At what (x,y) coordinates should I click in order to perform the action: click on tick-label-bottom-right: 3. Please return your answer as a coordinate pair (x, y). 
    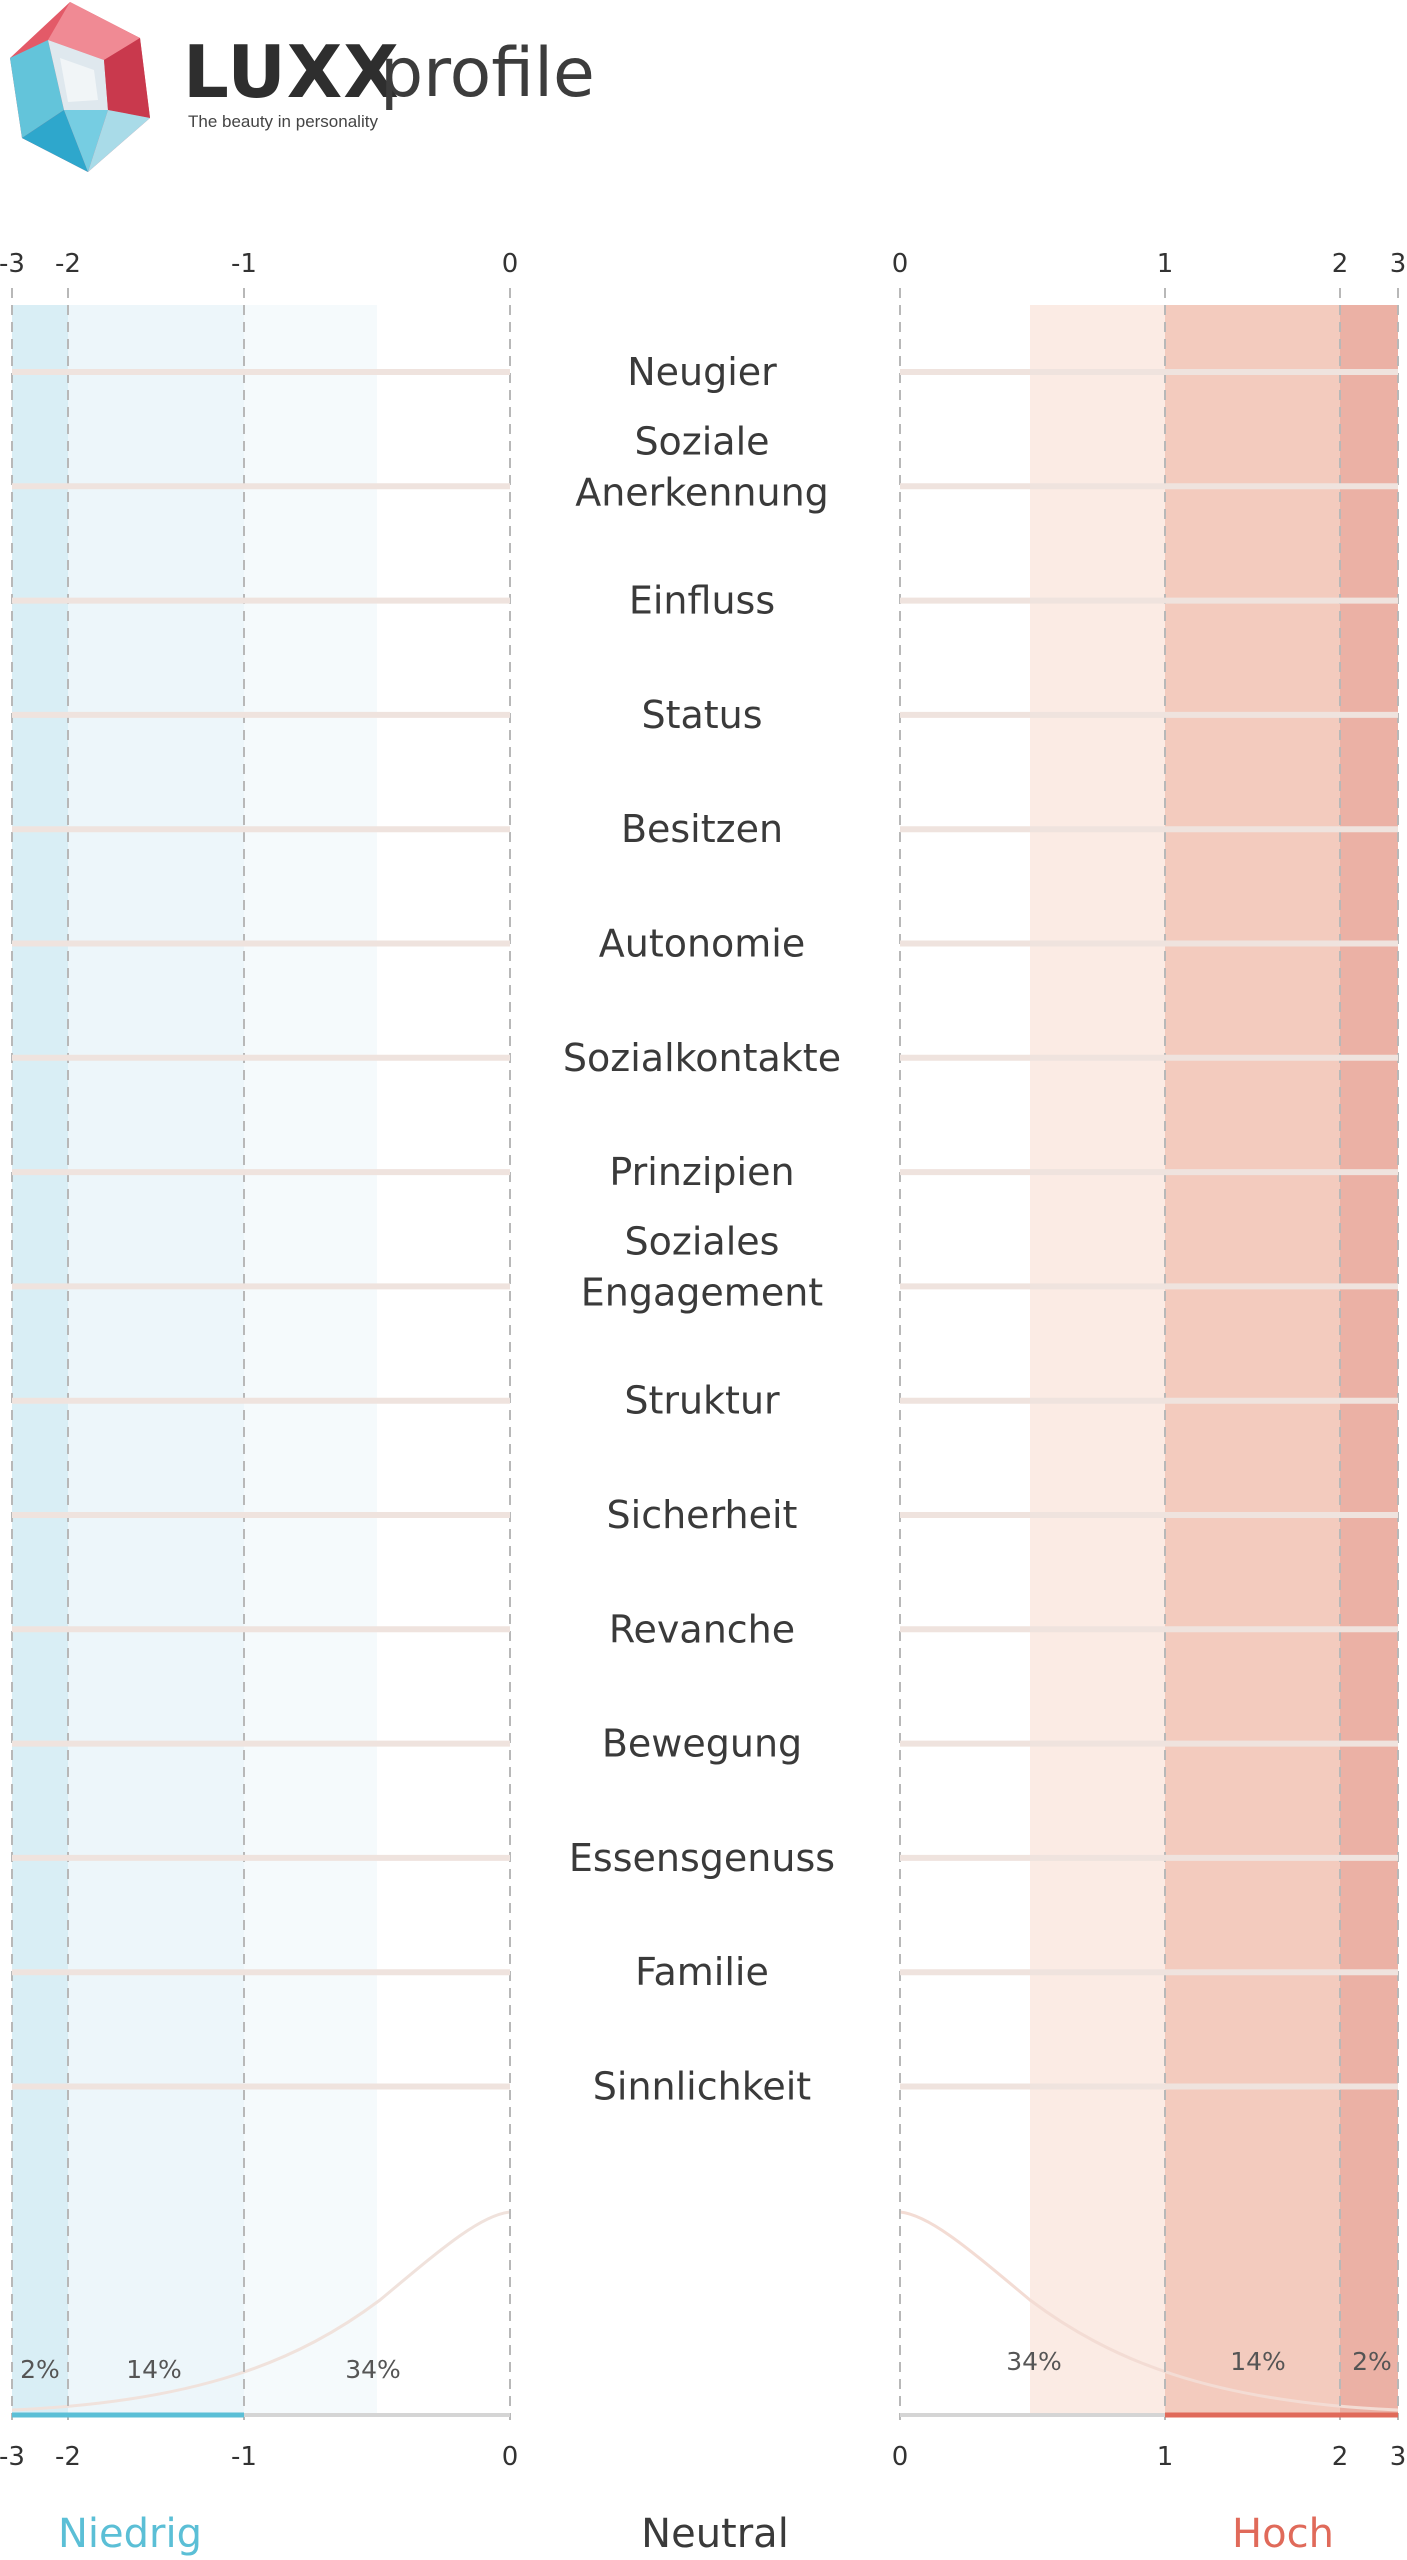
    Looking at the image, I should click on (1398, 2457).